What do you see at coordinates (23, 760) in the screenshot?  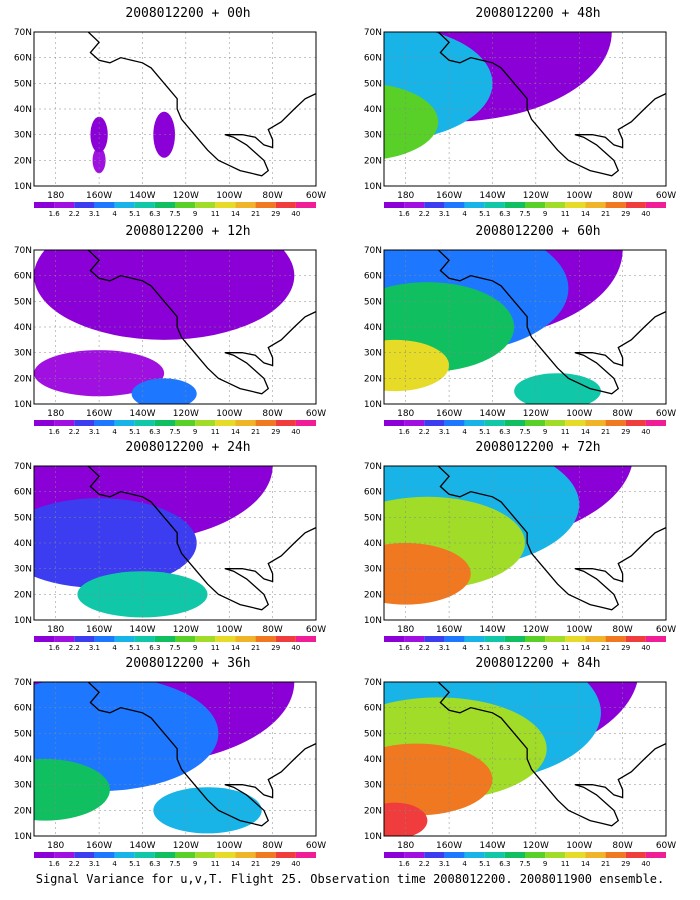 I see `lat-tick-label: 40N` at bounding box center [23, 760].